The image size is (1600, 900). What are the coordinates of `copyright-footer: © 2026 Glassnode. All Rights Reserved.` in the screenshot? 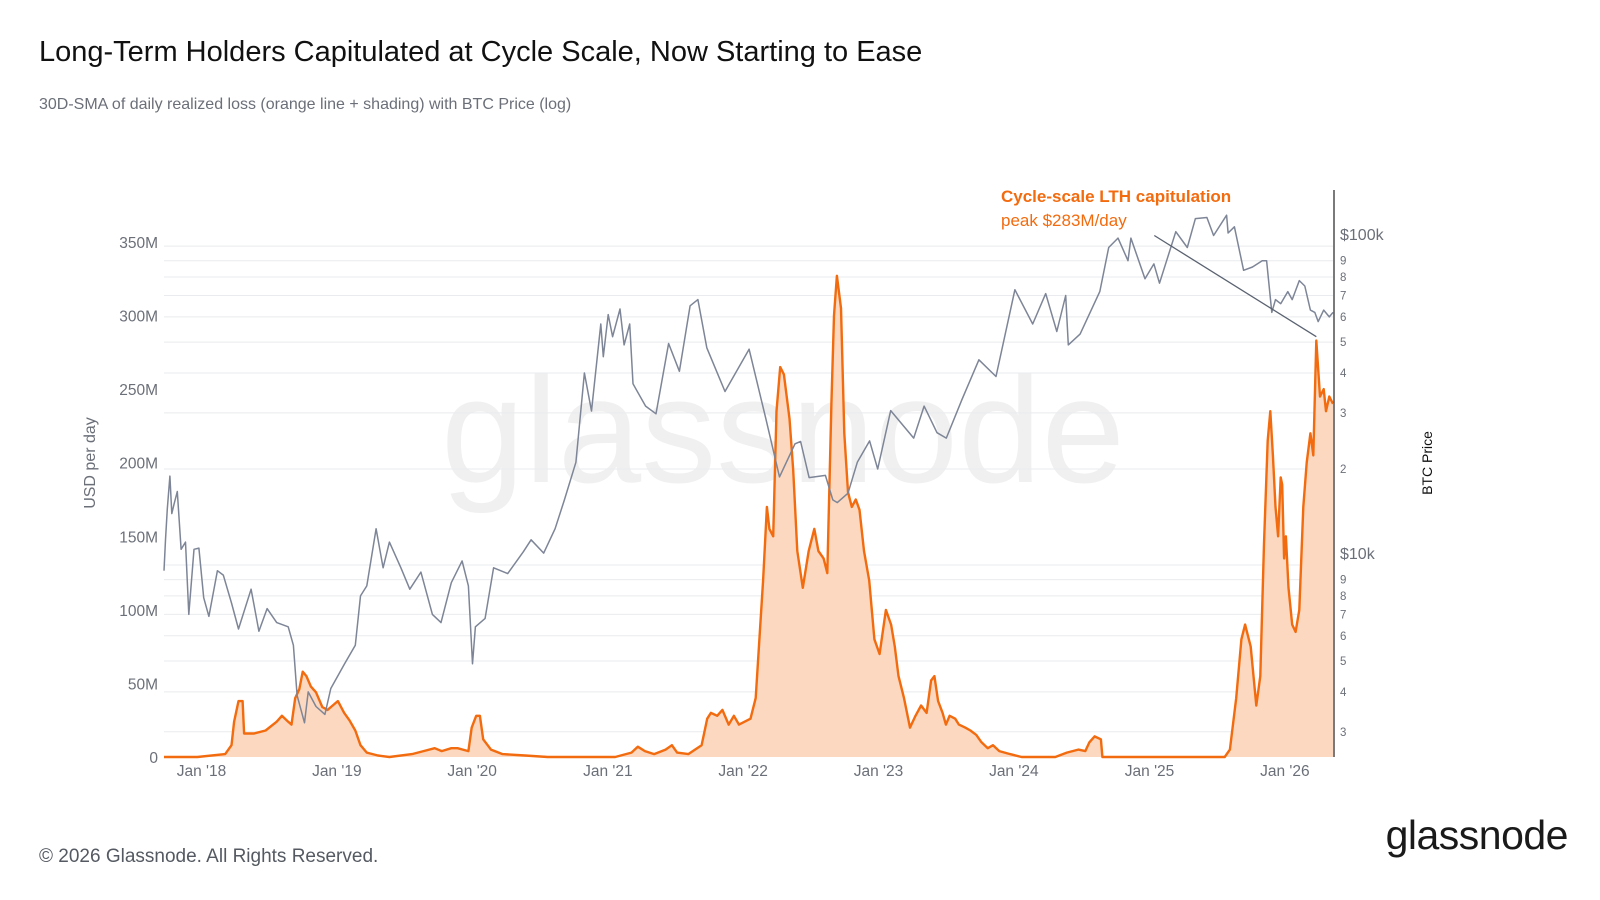 It's located at (209, 856).